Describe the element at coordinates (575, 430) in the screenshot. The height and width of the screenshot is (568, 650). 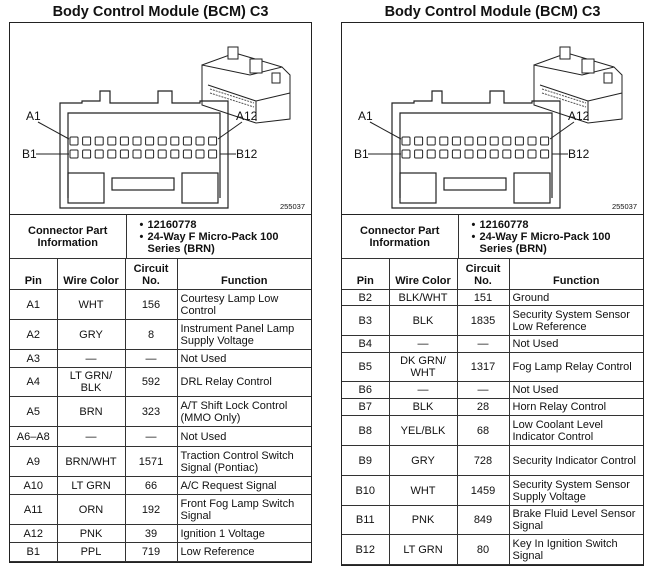
I see `function-cell: Low Coolant Level Indicator Control` at that location.